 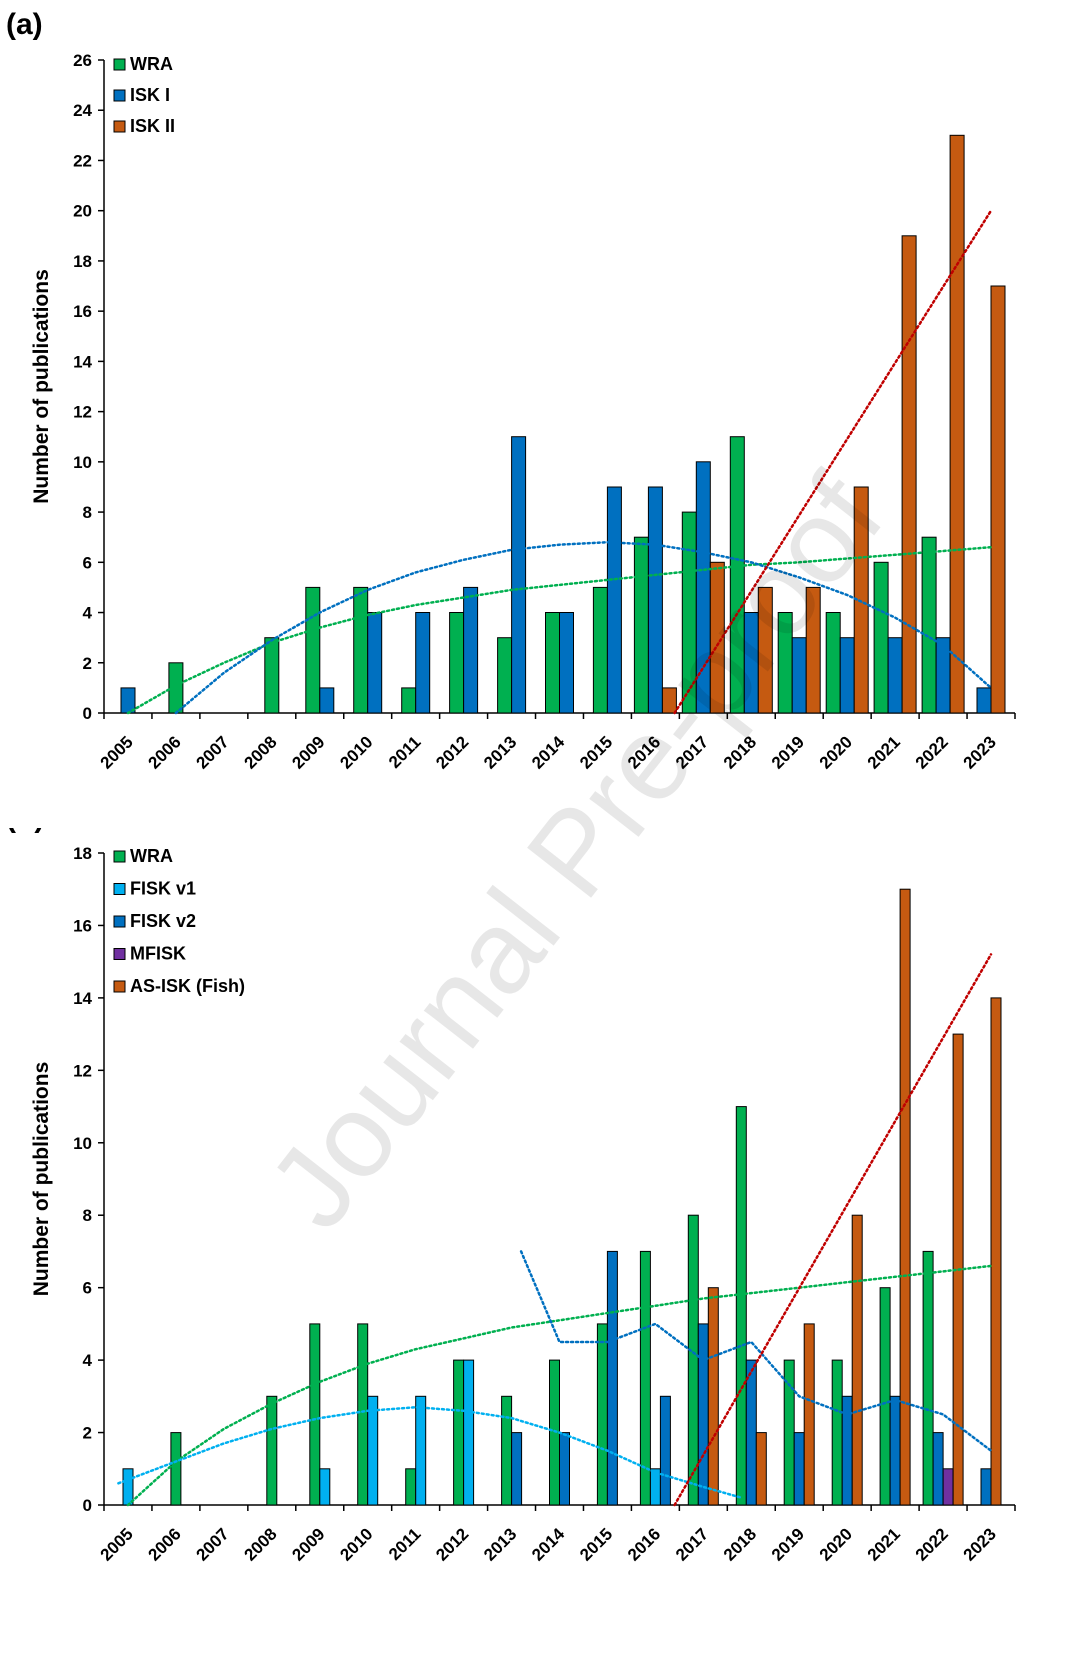 What do you see at coordinates (566, 663) in the screenshot?
I see `bar-isk-i-2014` at bounding box center [566, 663].